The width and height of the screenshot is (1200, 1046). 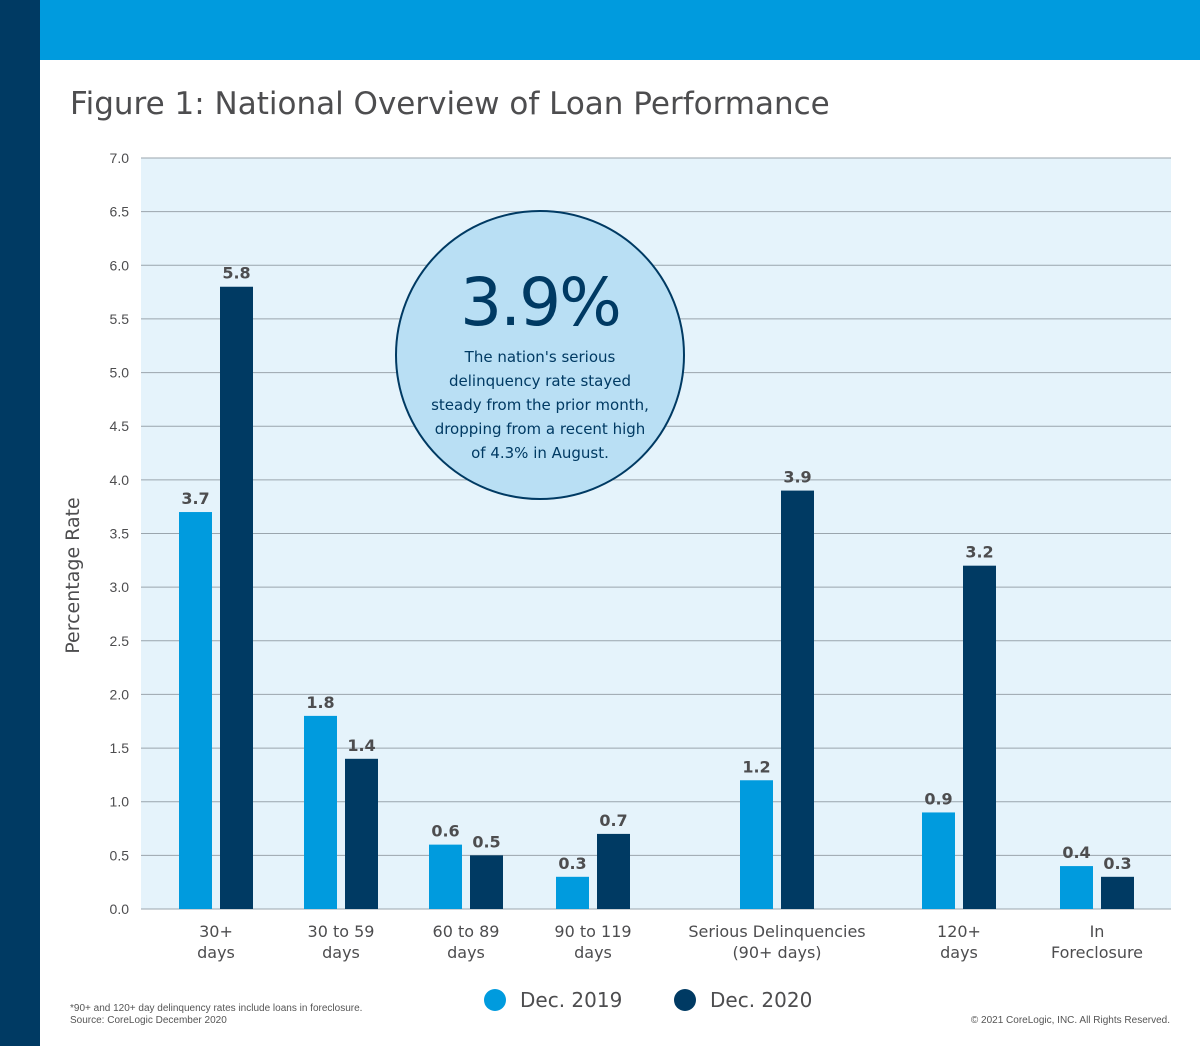 What do you see at coordinates (236, 273) in the screenshot?
I see `data-label: 5.8` at bounding box center [236, 273].